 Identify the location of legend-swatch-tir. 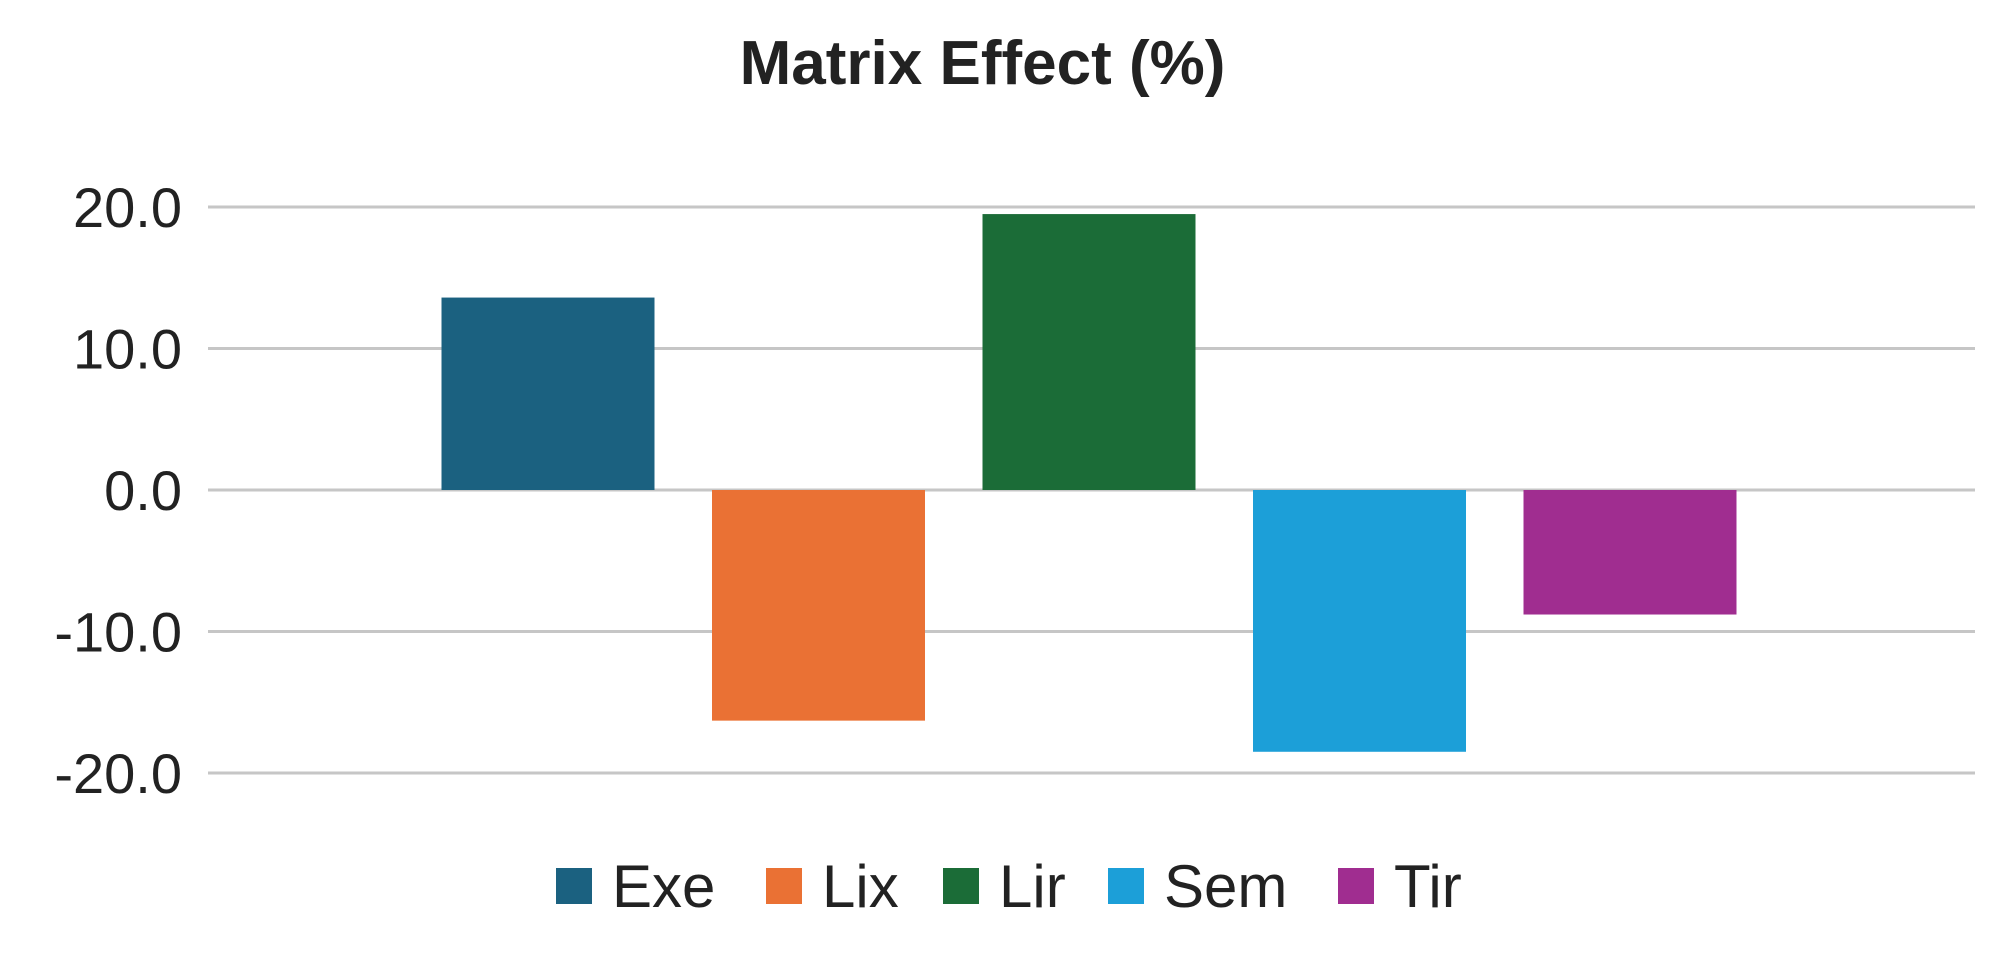
(1356, 886).